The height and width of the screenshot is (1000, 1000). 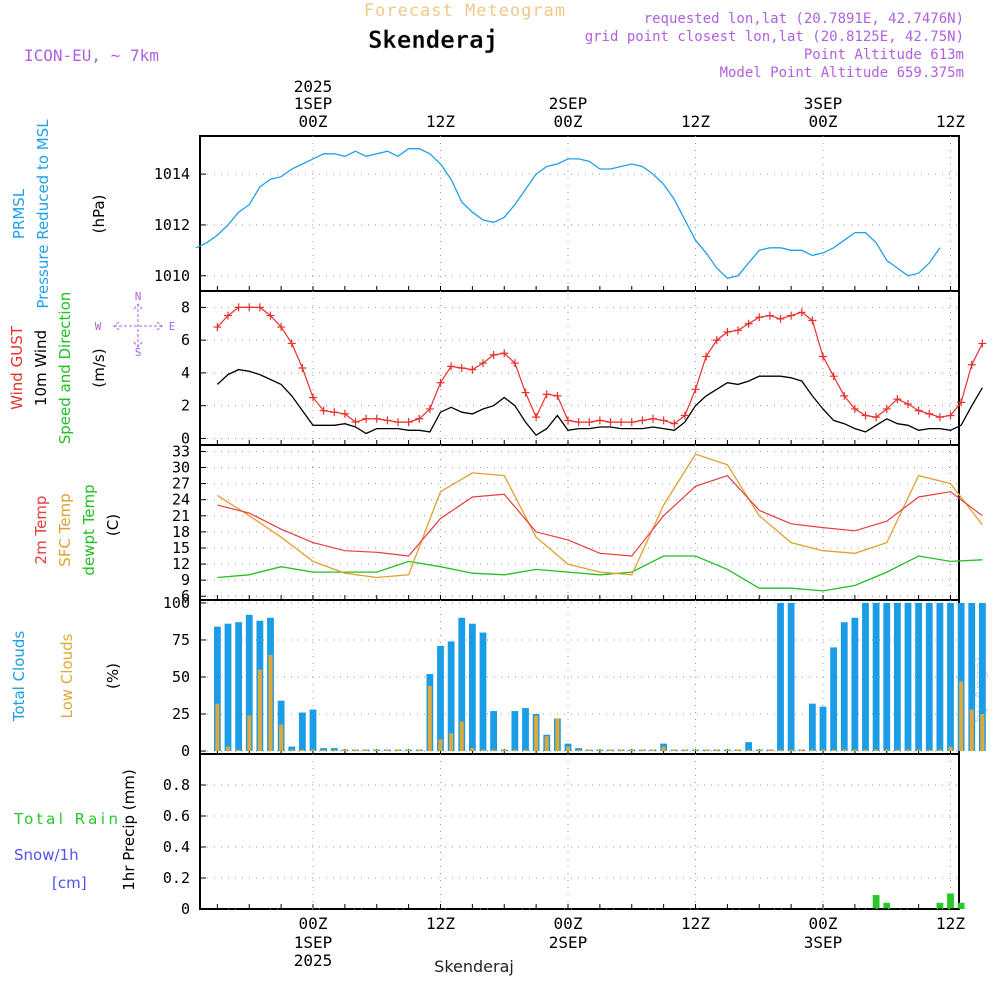 I want to click on y-tick-label: 1010, so click(x=172, y=276).